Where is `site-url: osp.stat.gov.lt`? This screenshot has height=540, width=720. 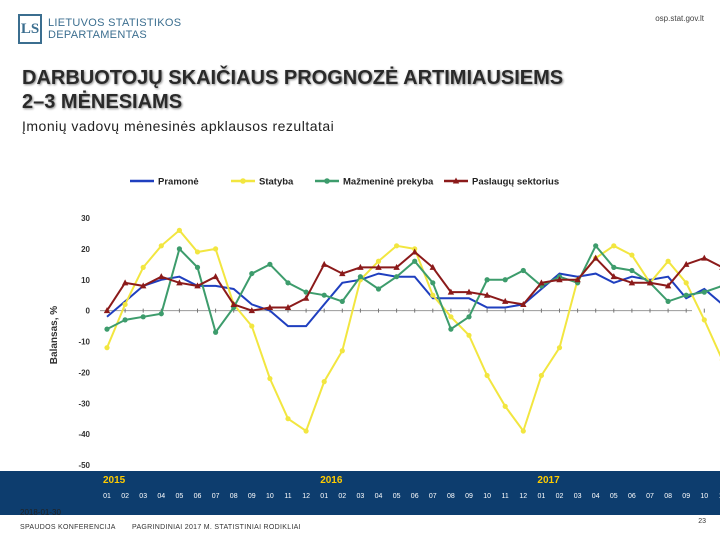 site-url: osp.stat.gov.lt is located at coordinates (679, 18).